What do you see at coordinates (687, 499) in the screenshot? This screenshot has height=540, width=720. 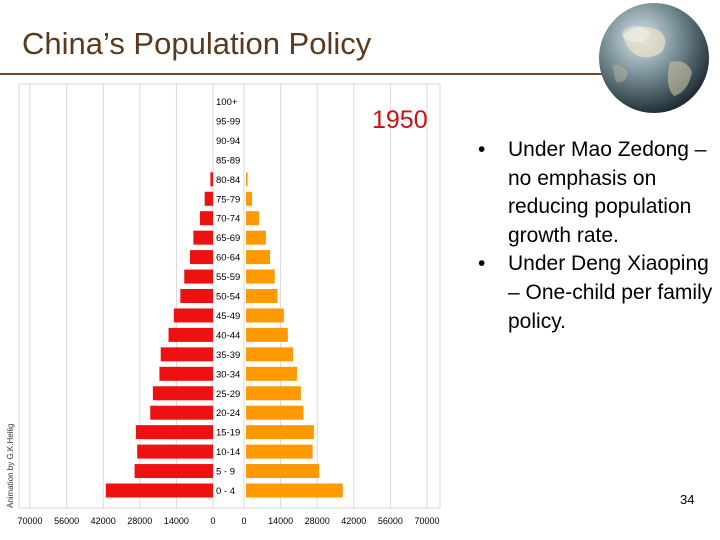 I see `page-number: 34` at bounding box center [687, 499].